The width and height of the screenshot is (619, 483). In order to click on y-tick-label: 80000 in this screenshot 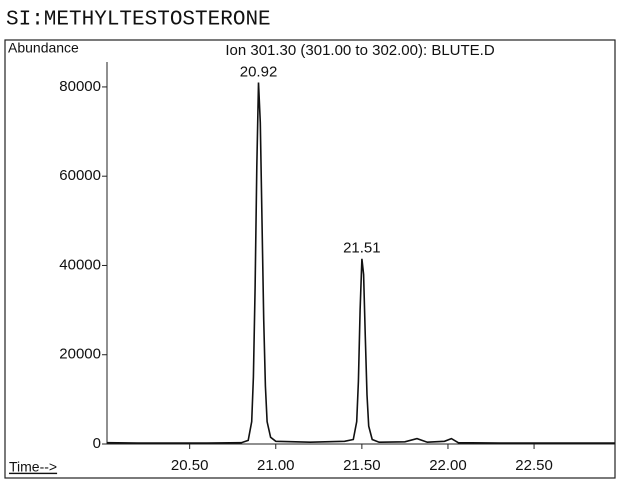, I will do `click(80, 86)`.